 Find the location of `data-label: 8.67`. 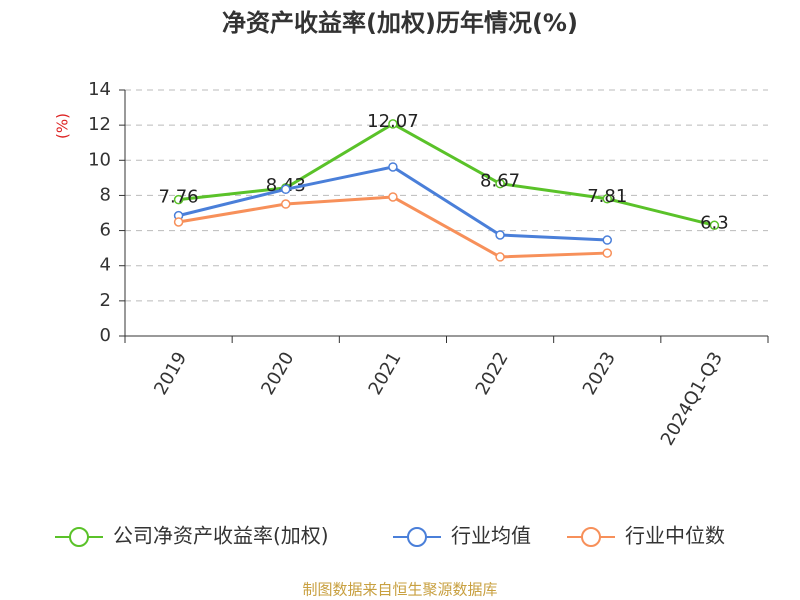

data-label: 8.67 is located at coordinates (500, 181).